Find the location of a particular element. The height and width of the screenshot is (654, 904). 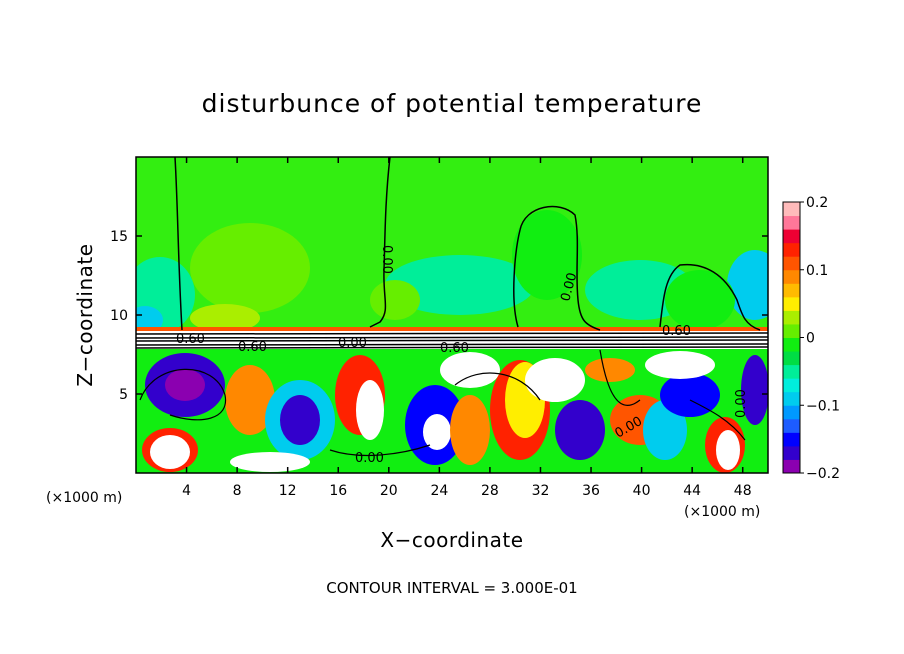

x-tick-label: 32 is located at coordinates (541, 491).